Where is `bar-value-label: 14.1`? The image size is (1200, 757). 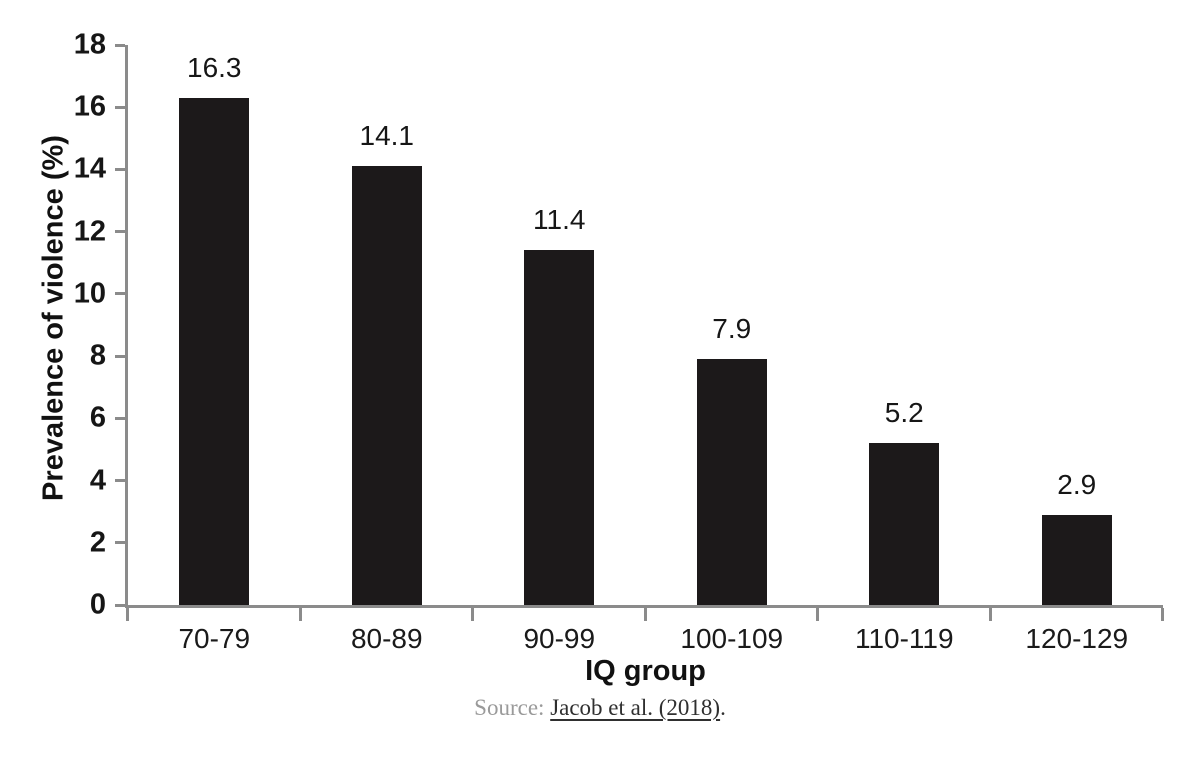
bar-value-label: 14.1 is located at coordinates (387, 136).